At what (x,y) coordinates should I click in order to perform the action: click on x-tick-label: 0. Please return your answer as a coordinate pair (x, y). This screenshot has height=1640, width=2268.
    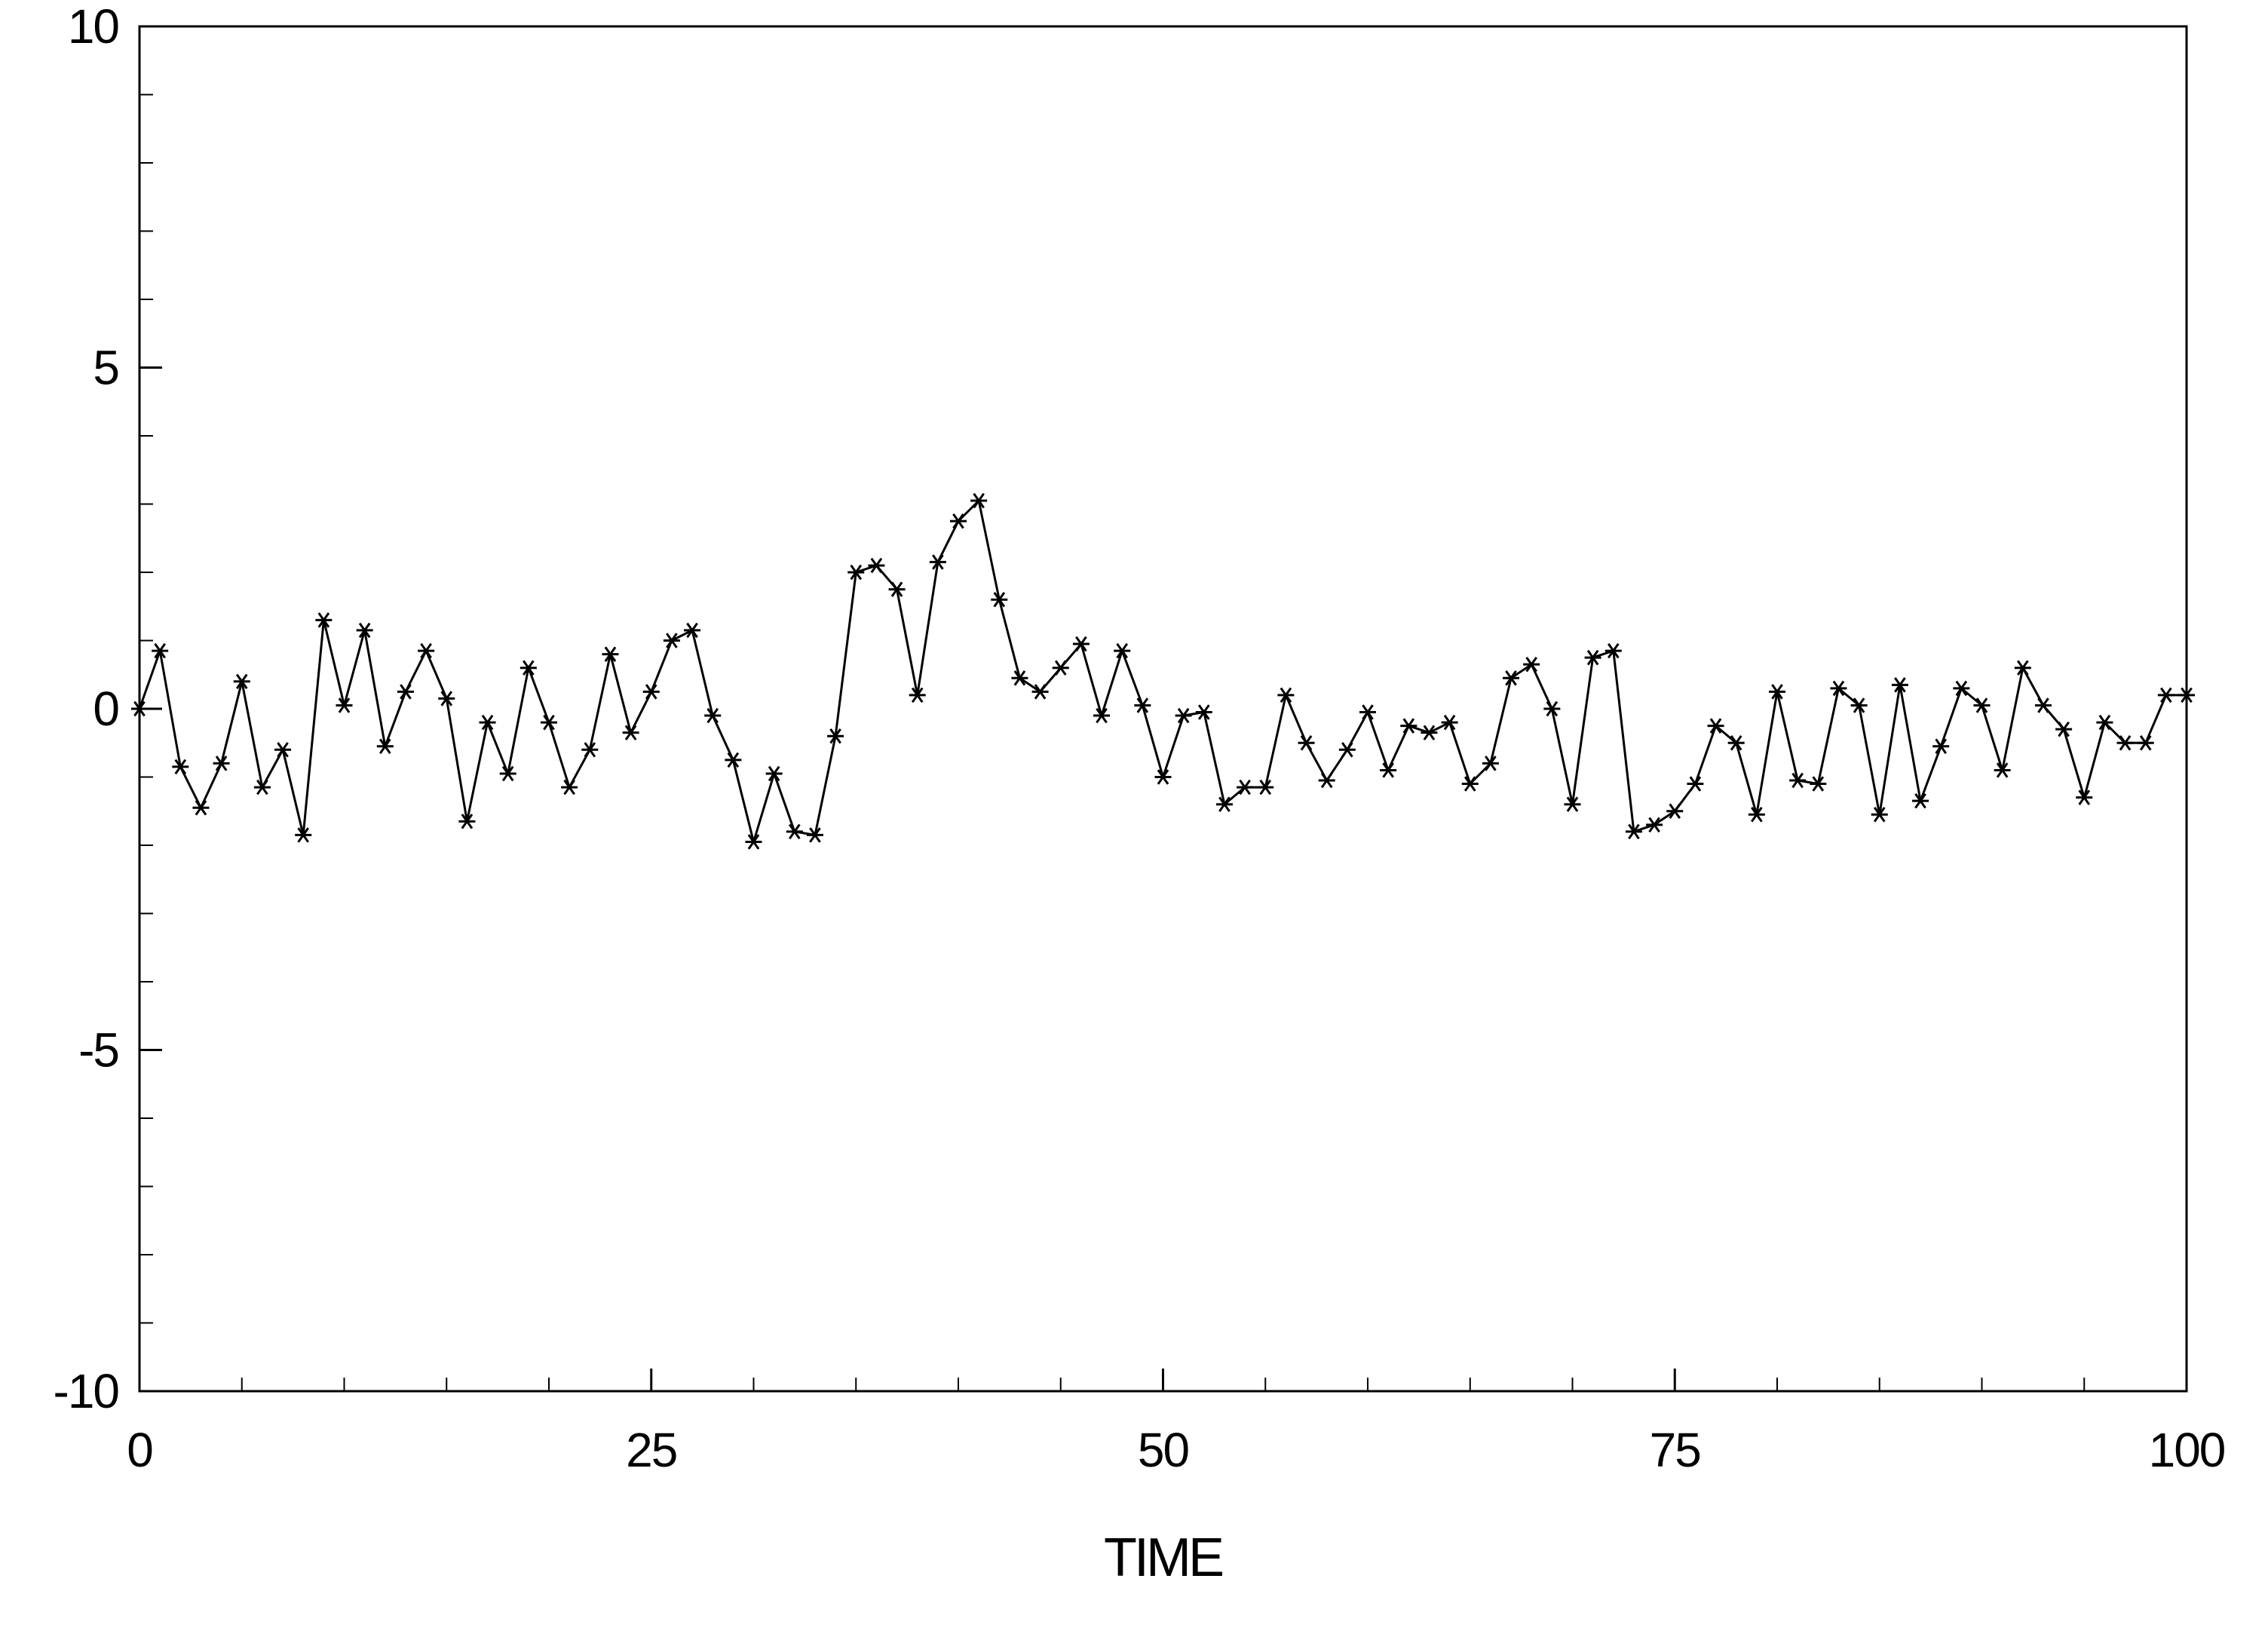
    Looking at the image, I should click on (139, 1450).